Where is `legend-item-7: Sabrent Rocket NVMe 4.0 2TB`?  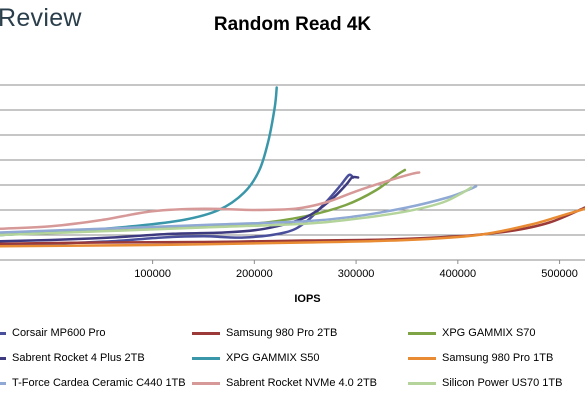
legend-item-7: Sabrent Rocket NVMe 4.0 2TB is located at coordinates (284, 383).